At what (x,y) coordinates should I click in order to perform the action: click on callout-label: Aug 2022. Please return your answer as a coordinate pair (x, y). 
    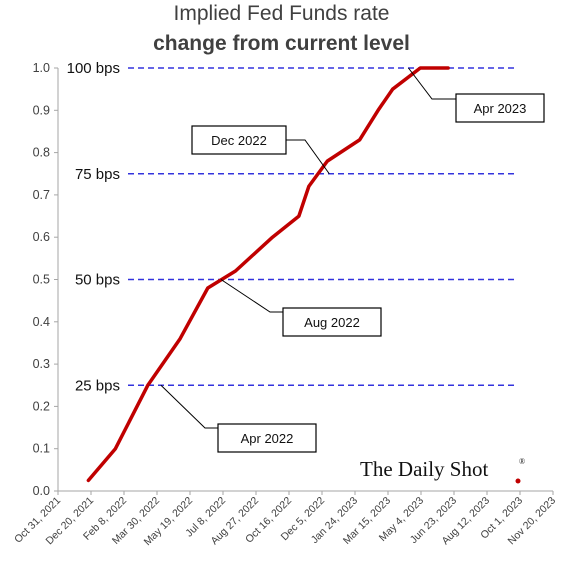
    Looking at the image, I should click on (332, 322).